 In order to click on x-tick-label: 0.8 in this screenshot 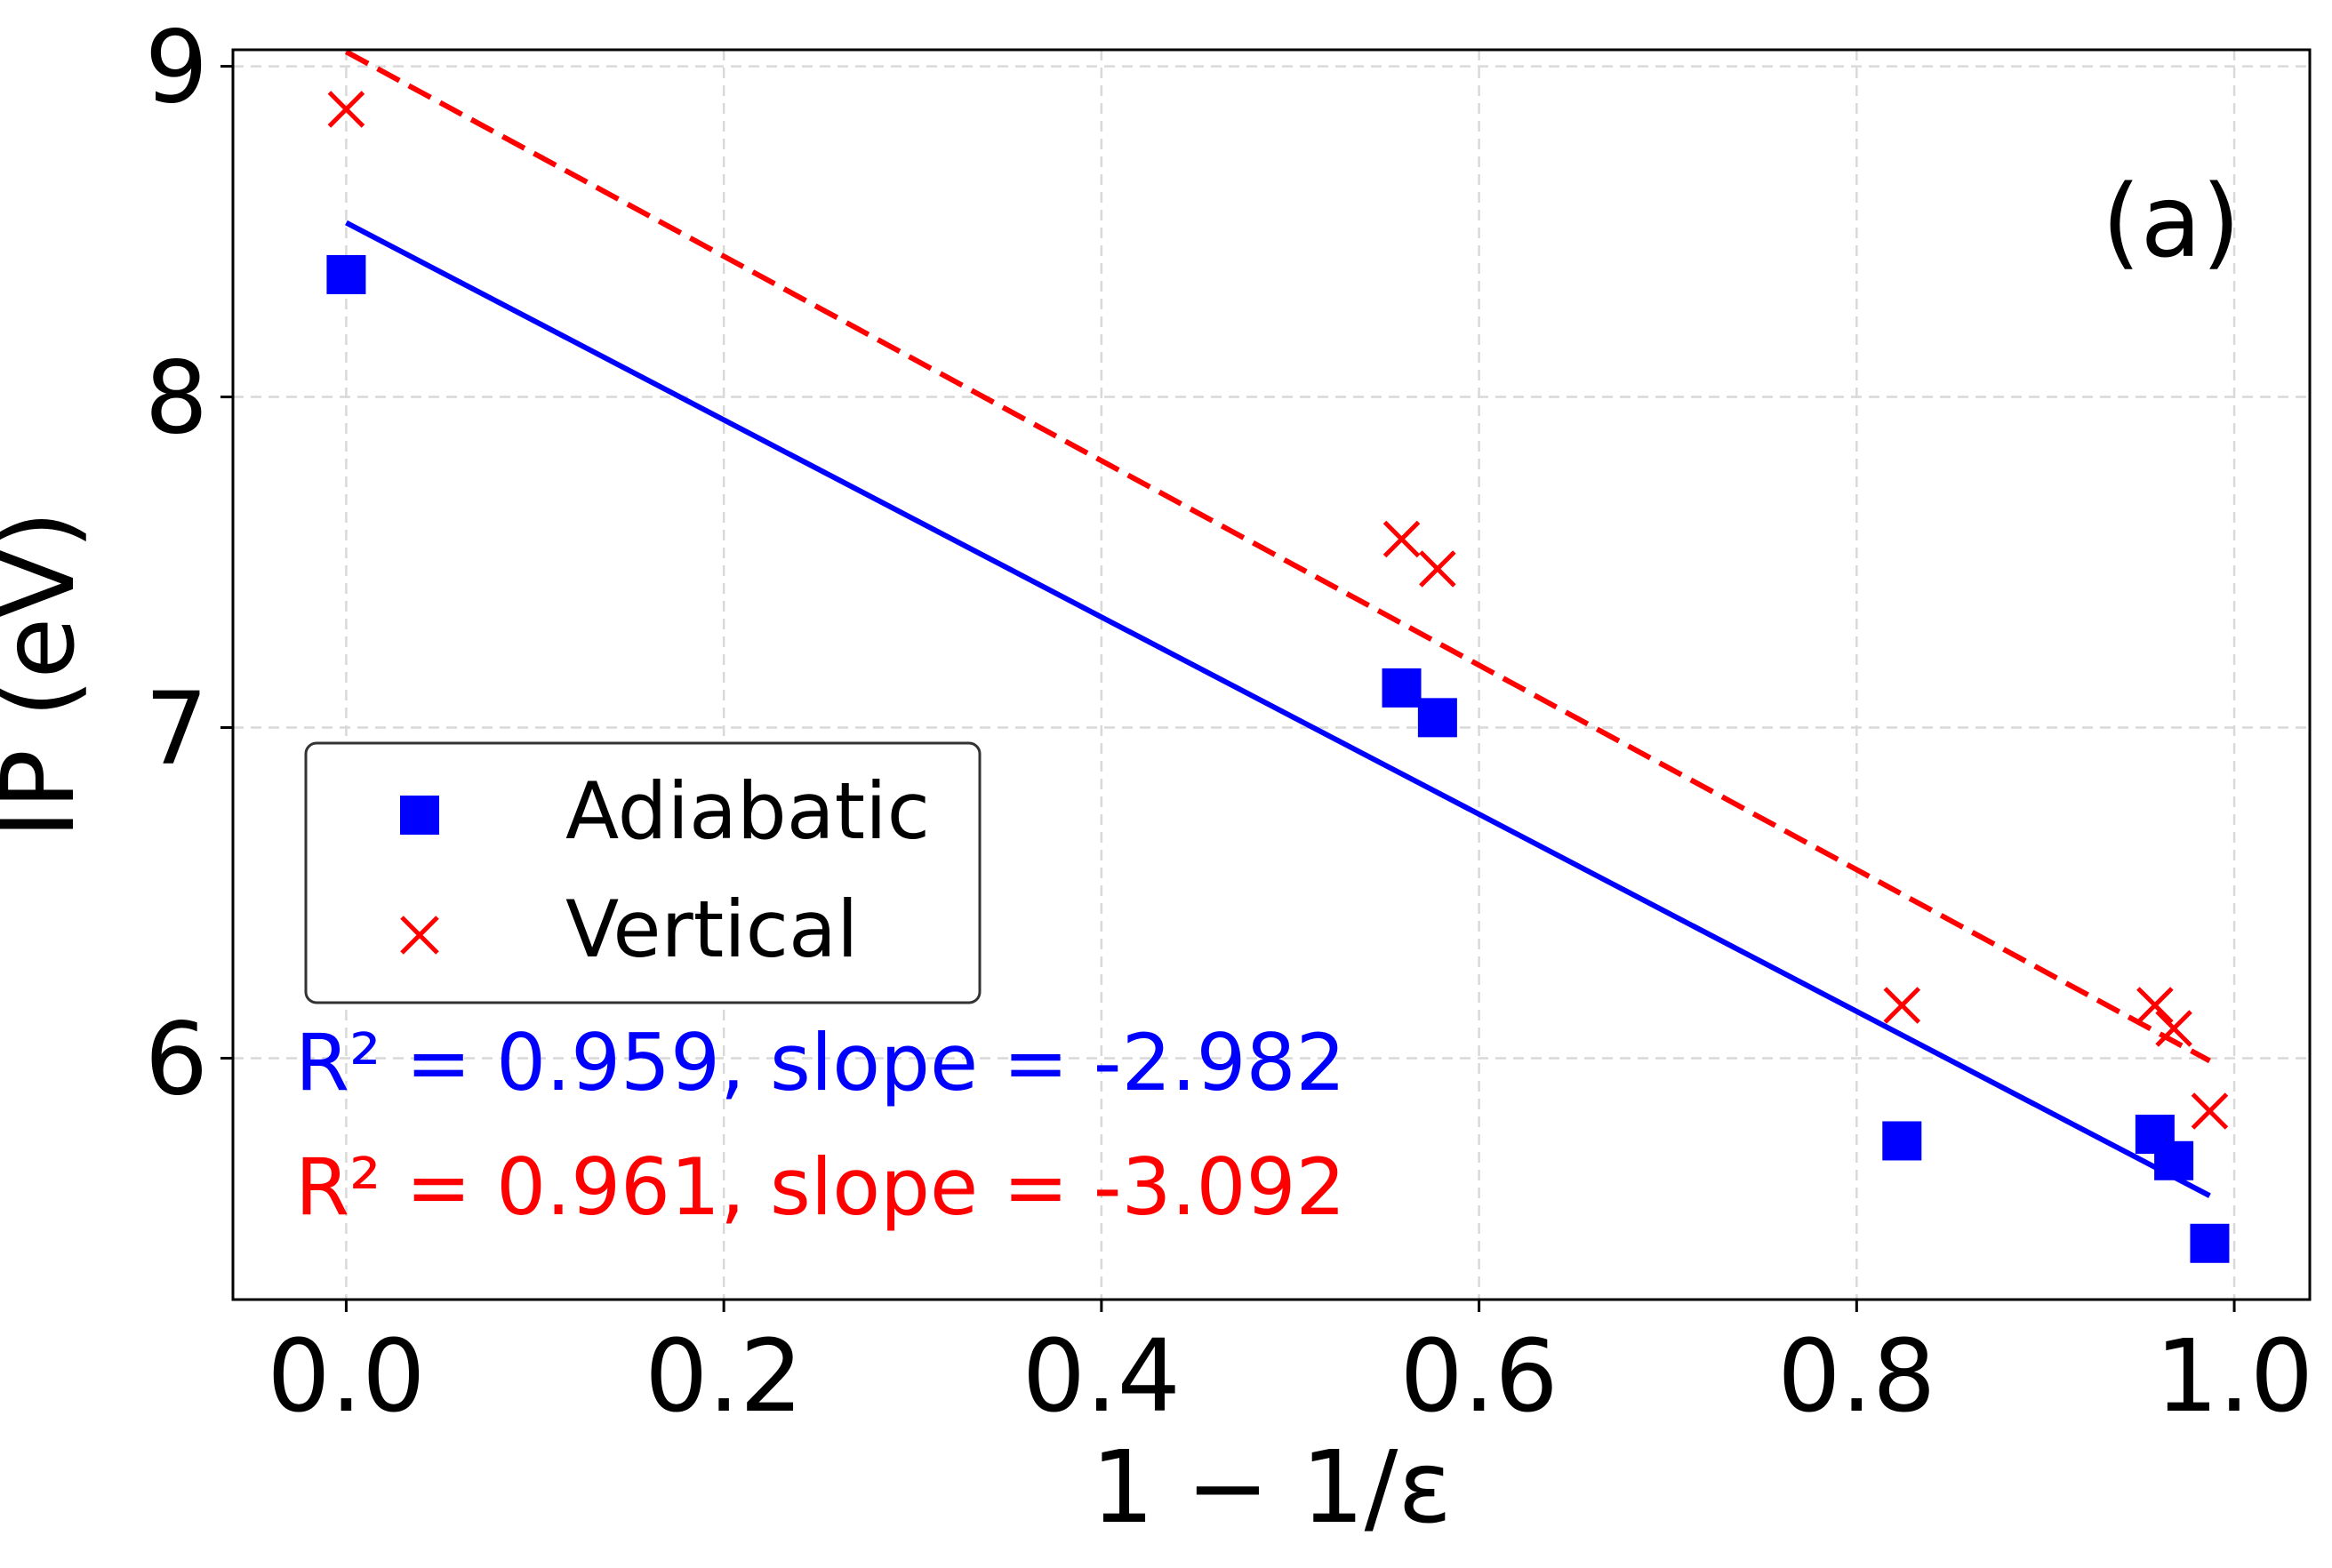, I will do `click(1856, 1377)`.